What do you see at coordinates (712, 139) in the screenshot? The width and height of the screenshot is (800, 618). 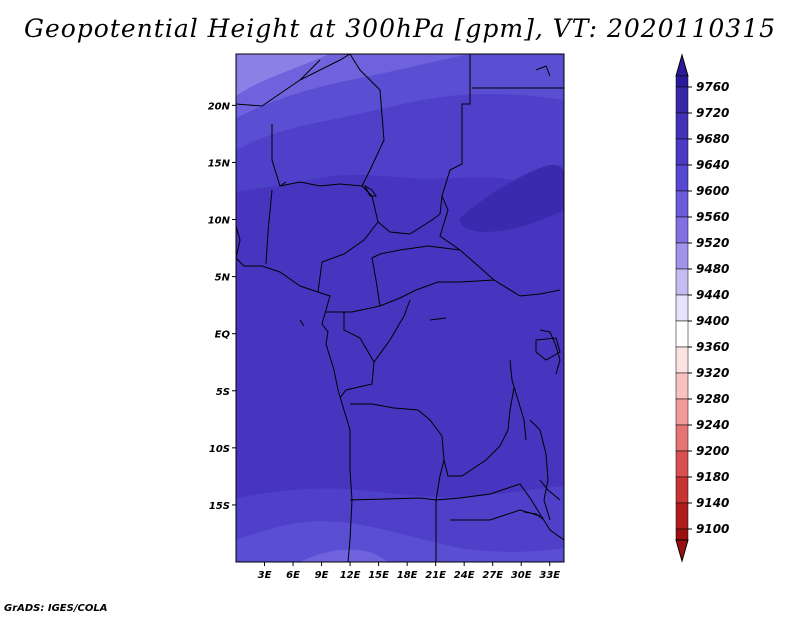 I see `colorbar-tick-label: 9680` at bounding box center [712, 139].